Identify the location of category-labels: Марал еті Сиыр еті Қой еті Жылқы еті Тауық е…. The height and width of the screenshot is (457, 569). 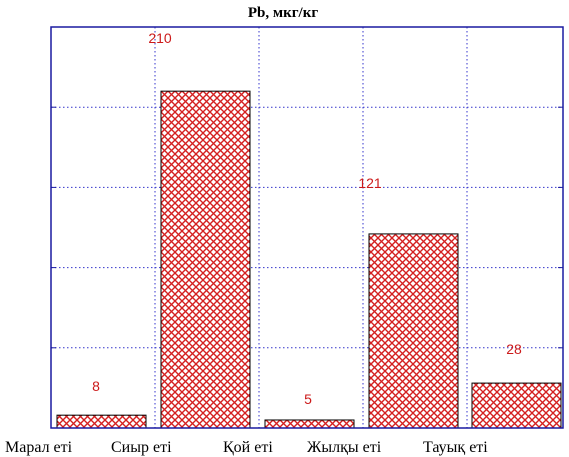
(246, 447).